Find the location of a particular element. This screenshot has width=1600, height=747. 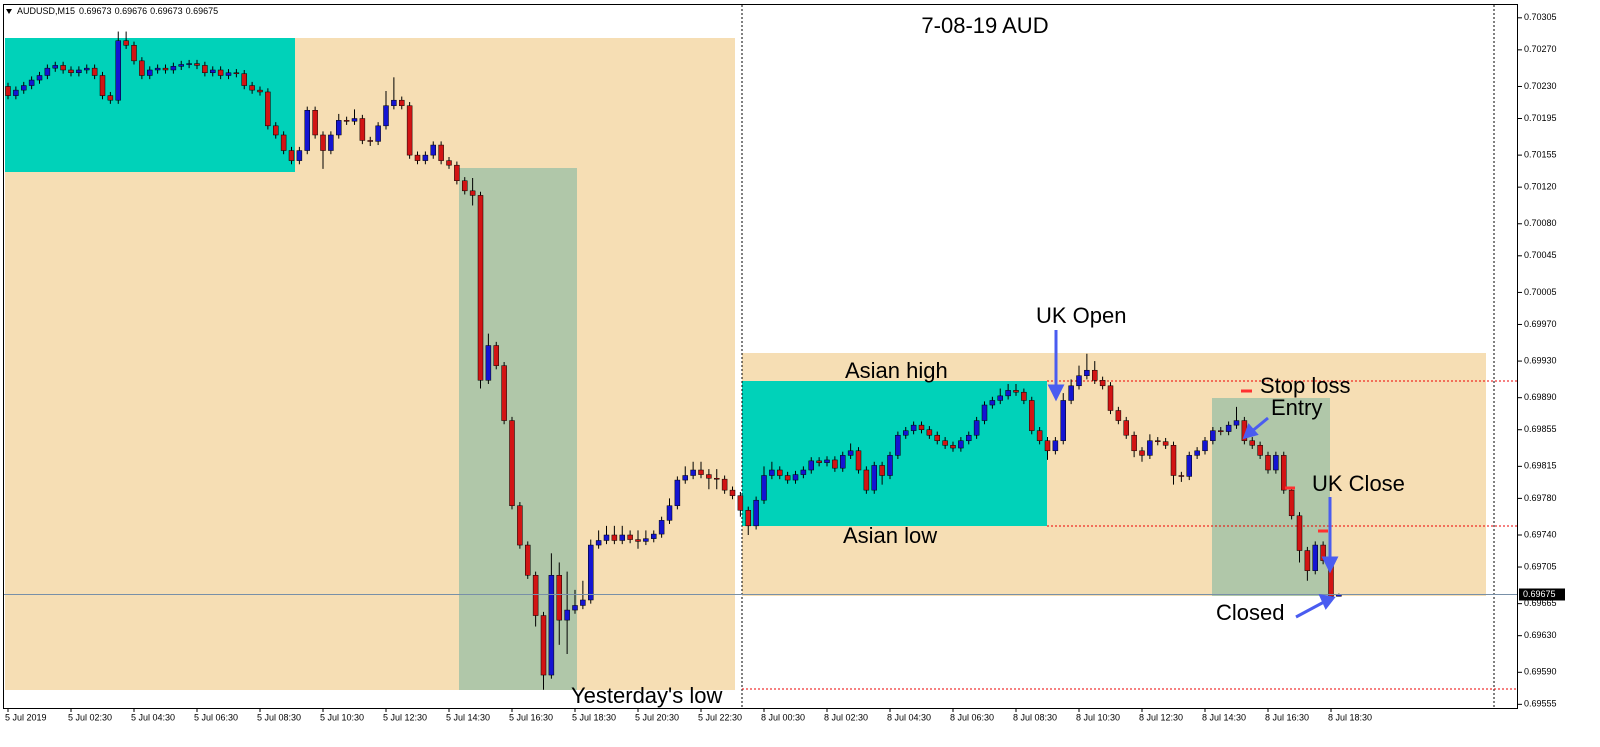

x-tick-label: 8 Jul 08:30 is located at coordinates (1035, 717).